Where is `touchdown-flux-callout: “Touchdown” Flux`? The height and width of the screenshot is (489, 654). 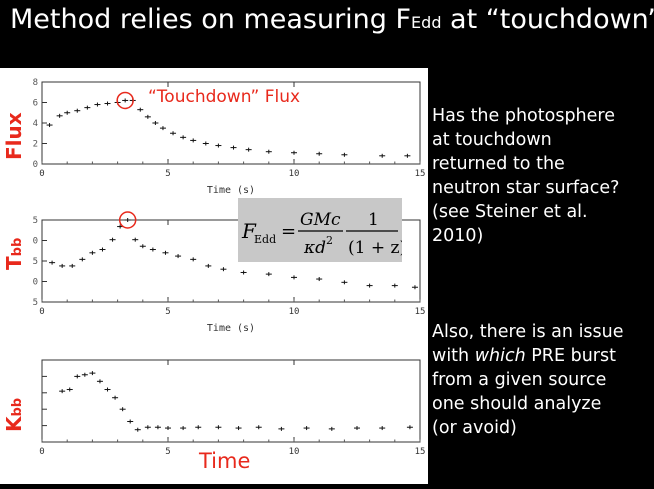 touchdown-flux-callout: “Touchdown” Flux is located at coordinates (224, 97).